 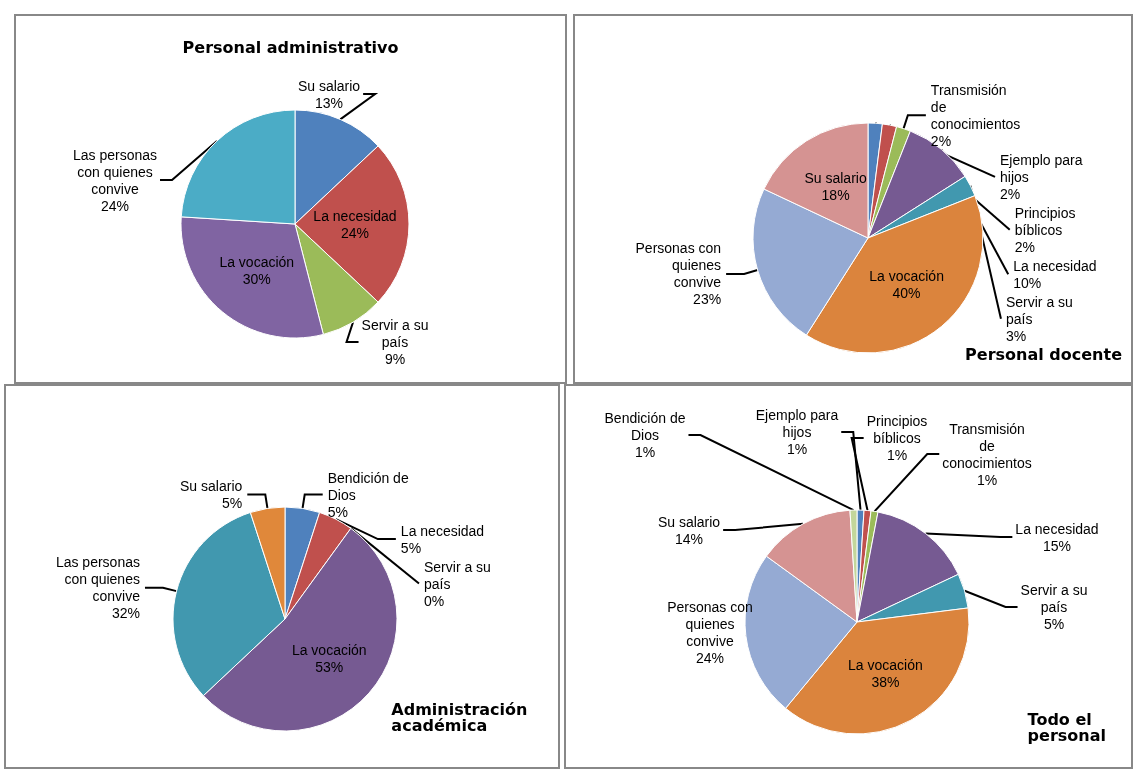 I want to click on data-label: 23%, so click(x=707, y=299).